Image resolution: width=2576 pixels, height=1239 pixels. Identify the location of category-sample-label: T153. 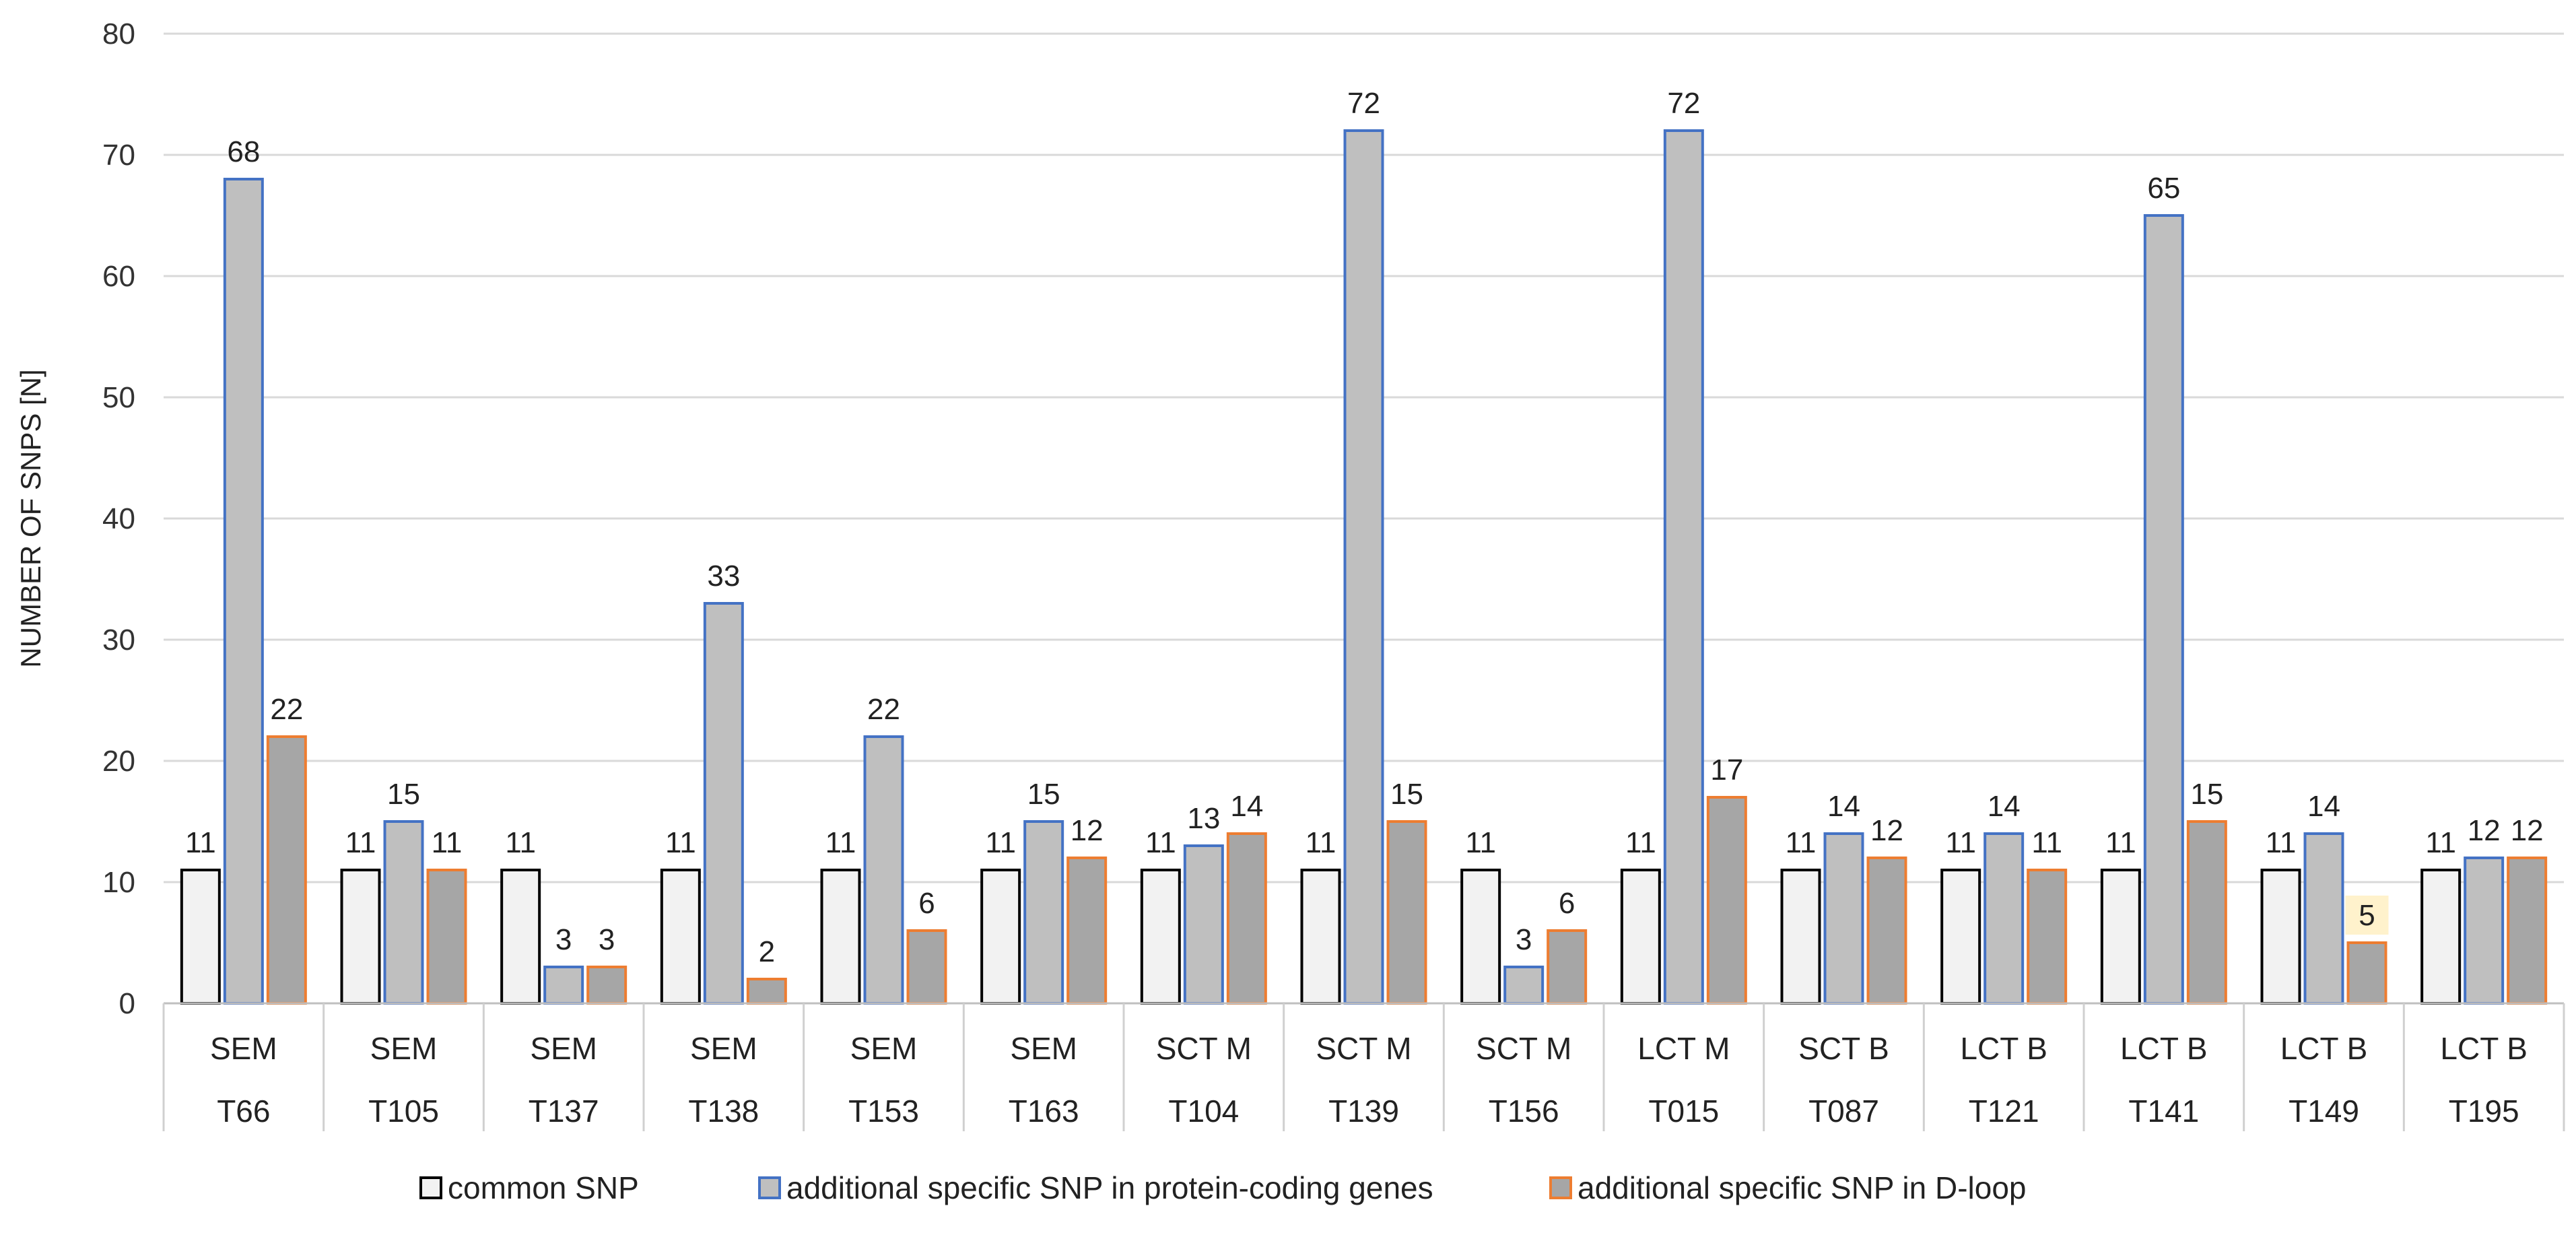
(883, 1111).